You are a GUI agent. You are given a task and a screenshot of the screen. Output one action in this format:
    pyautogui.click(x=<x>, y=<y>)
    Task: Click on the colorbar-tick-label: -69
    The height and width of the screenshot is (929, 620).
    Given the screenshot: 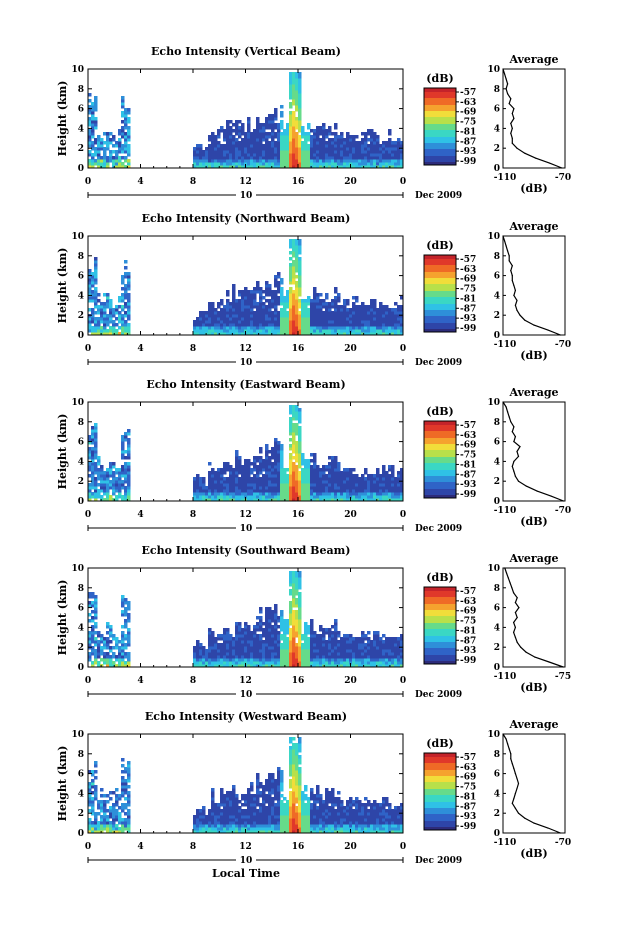 What is the action you would take?
    pyautogui.click(x=468, y=446)
    